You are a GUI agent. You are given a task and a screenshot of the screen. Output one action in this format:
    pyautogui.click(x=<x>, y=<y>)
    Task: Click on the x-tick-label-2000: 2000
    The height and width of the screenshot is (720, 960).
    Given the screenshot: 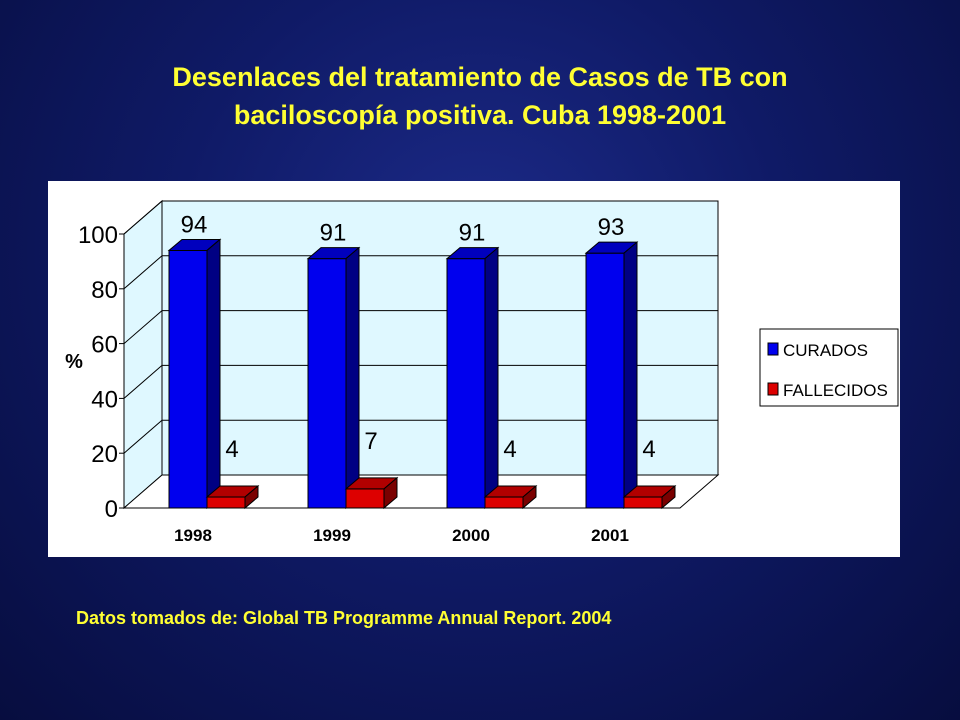 What is the action you would take?
    pyautogui.click(x=471, y=535)
    